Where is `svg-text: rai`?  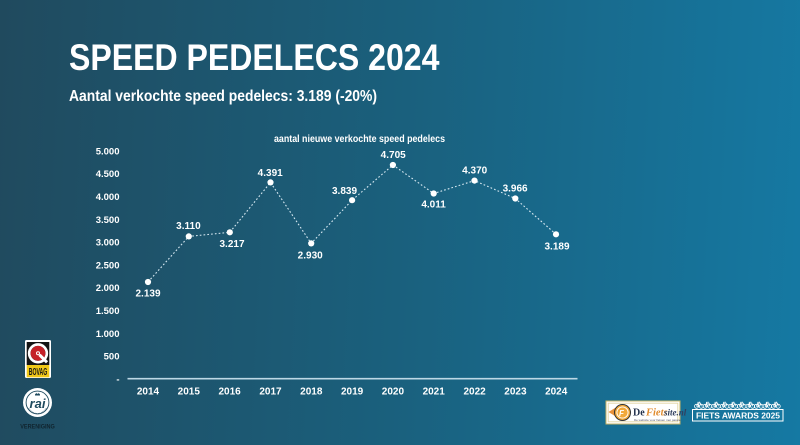 svg-text: rai is located at coordinates (38, 403).